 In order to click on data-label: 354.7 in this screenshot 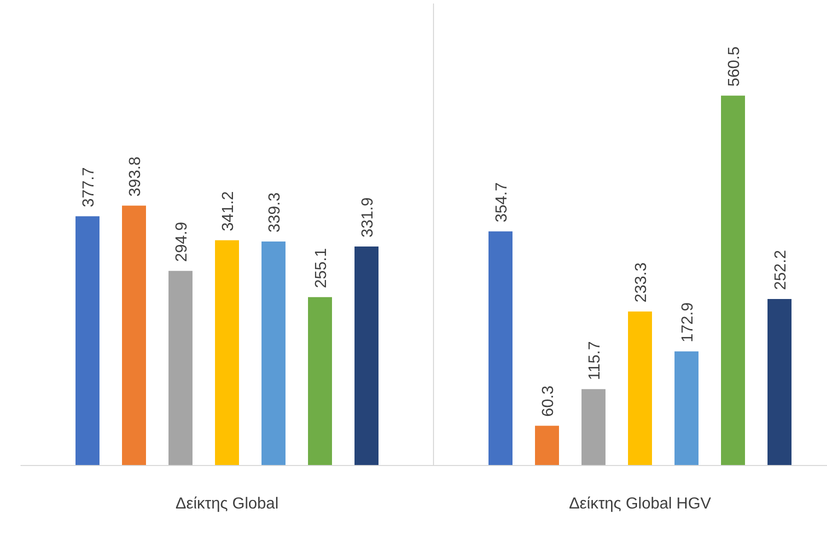, I will do `click(502, 202)`.